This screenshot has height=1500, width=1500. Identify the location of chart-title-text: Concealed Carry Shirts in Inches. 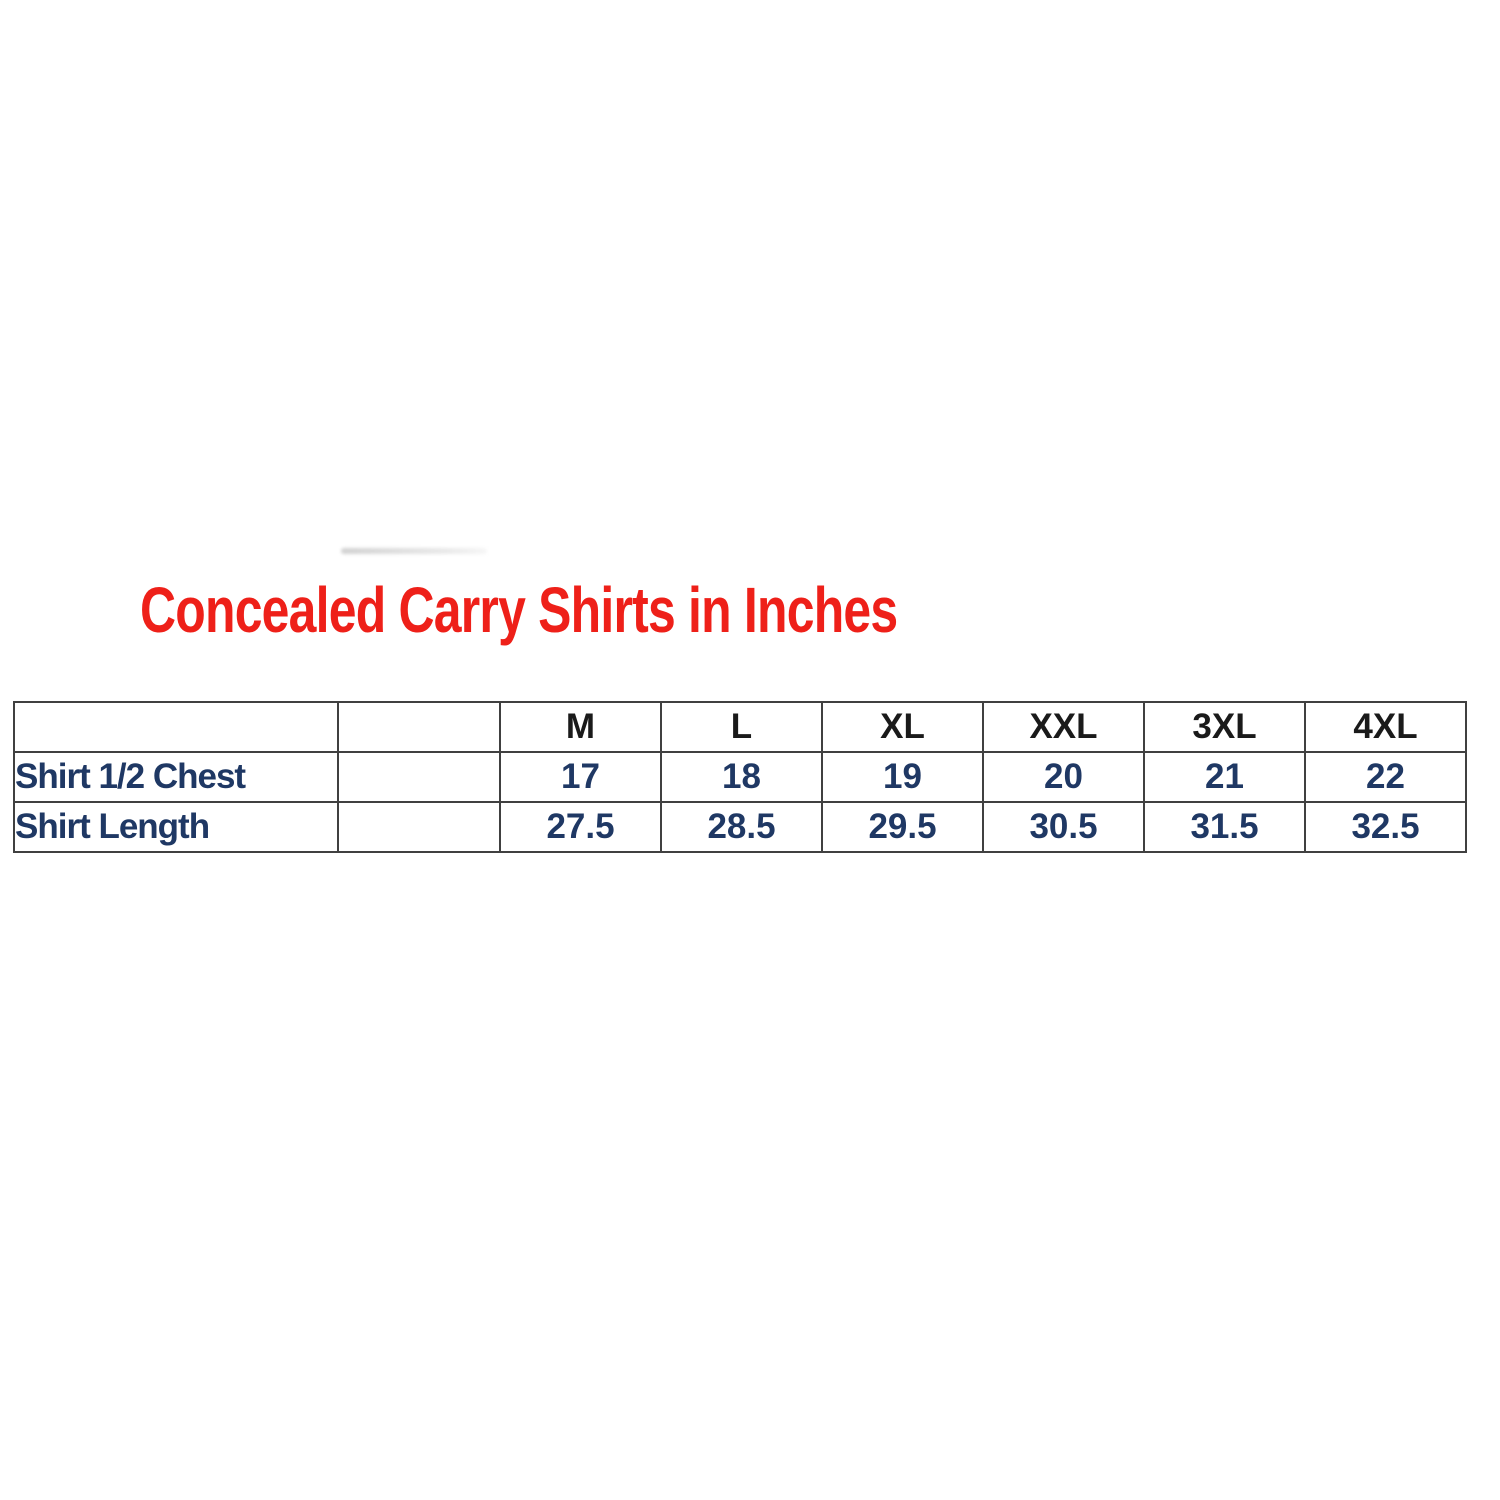
(519, 610).